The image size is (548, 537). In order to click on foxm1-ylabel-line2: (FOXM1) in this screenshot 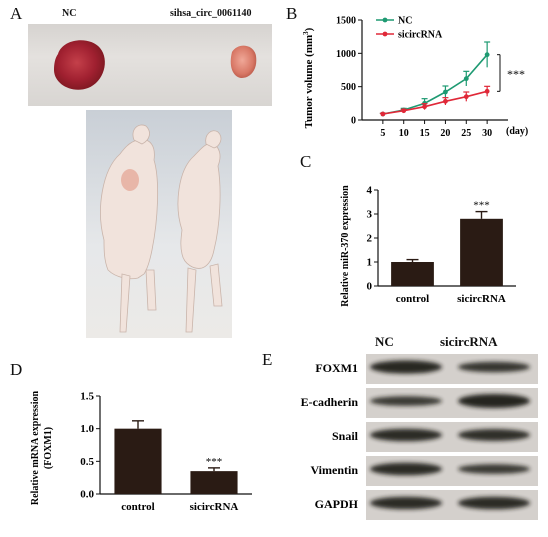, I will do `click(48, 448)`.